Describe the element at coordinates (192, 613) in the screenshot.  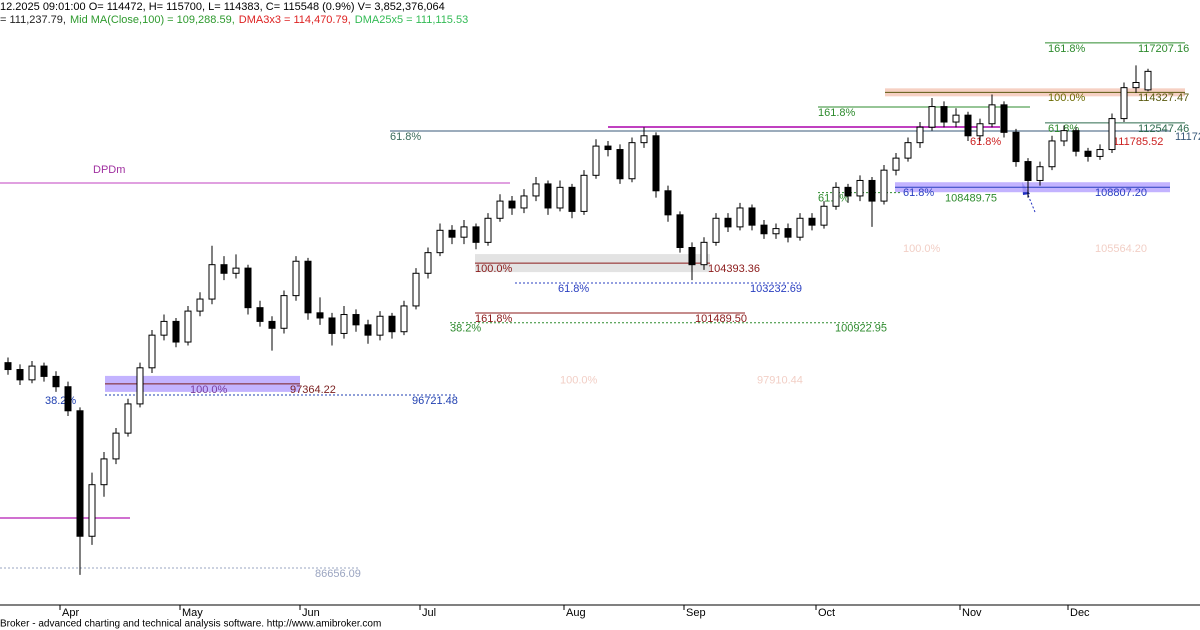
I see `x-tick-label: May` at that location.